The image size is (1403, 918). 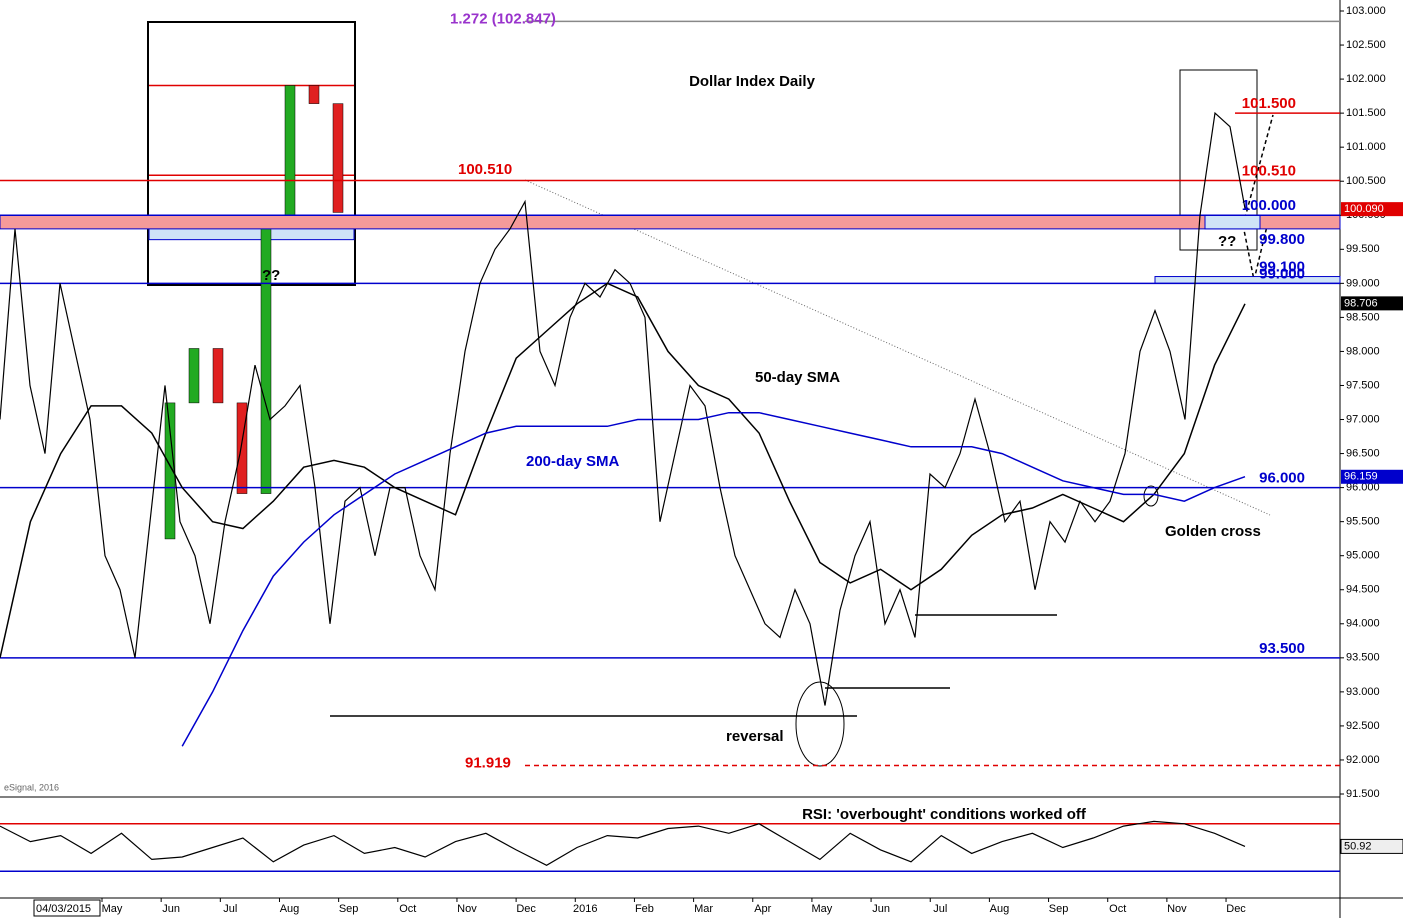 What do you see at coordinates (1363, 249) in the screenshot?
I see `y-tick-label: 99.500` at bounding box center [1363, 249].